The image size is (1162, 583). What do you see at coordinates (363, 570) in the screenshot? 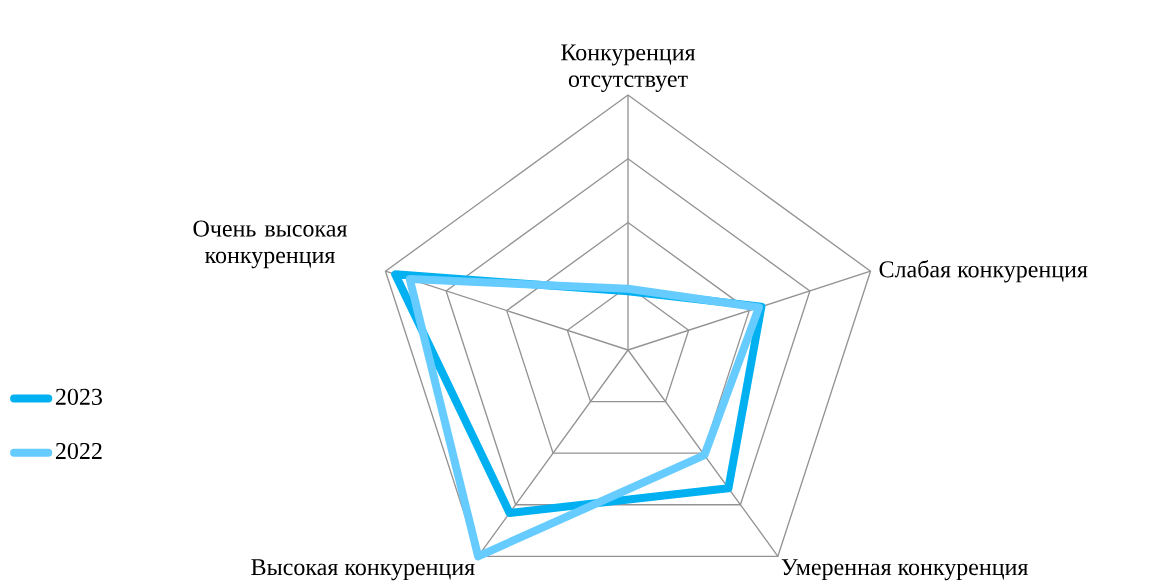
I see `spoke-label: Высокая конкуренция` at bounding box center [363, 570].